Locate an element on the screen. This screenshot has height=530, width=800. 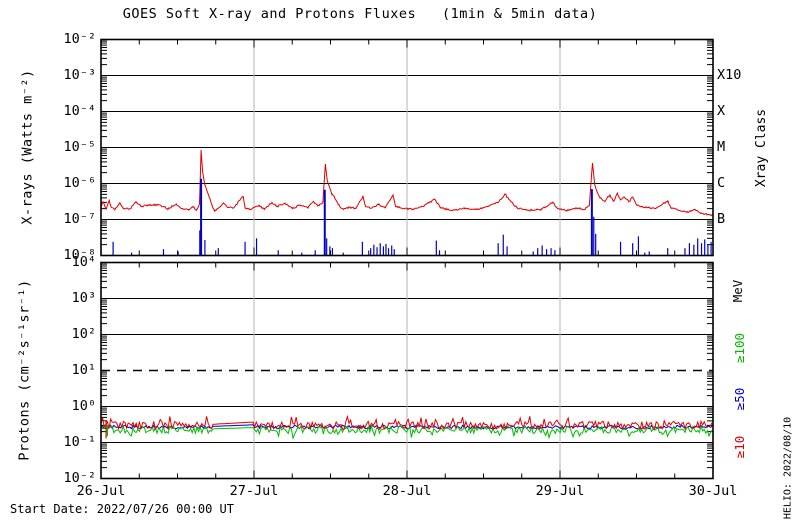
proton-energy-label-ge50: ≥50 is located at coordinates (740, 399).